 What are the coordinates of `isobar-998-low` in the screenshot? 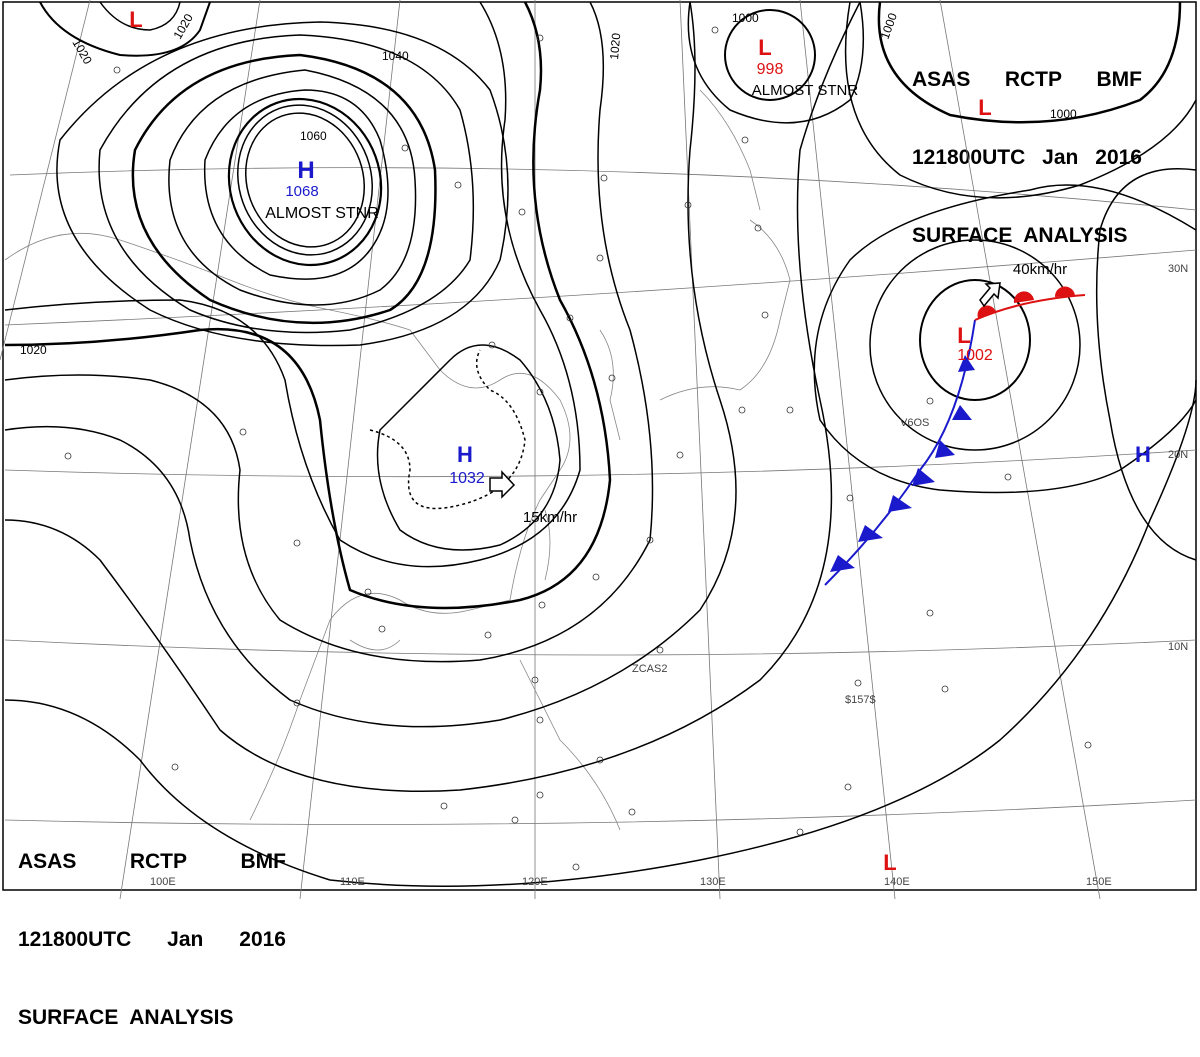 It's located at (770, 55).